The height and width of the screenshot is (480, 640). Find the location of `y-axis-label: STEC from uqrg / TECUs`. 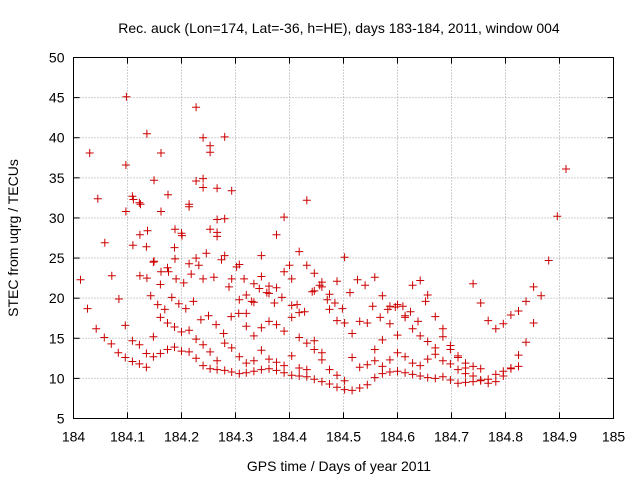

y-axis-label: STEC from uqrg / TECUs is located at coordinates (13, 238).